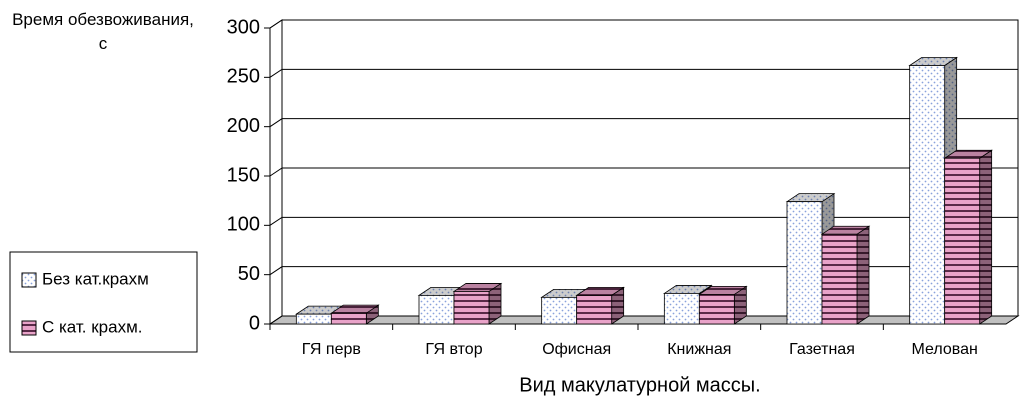 This screenshot has height=409, width=1024. Describe the element at coordinates (243, 77) in the screenshot. I see `y-tick-label: 250` at that location.